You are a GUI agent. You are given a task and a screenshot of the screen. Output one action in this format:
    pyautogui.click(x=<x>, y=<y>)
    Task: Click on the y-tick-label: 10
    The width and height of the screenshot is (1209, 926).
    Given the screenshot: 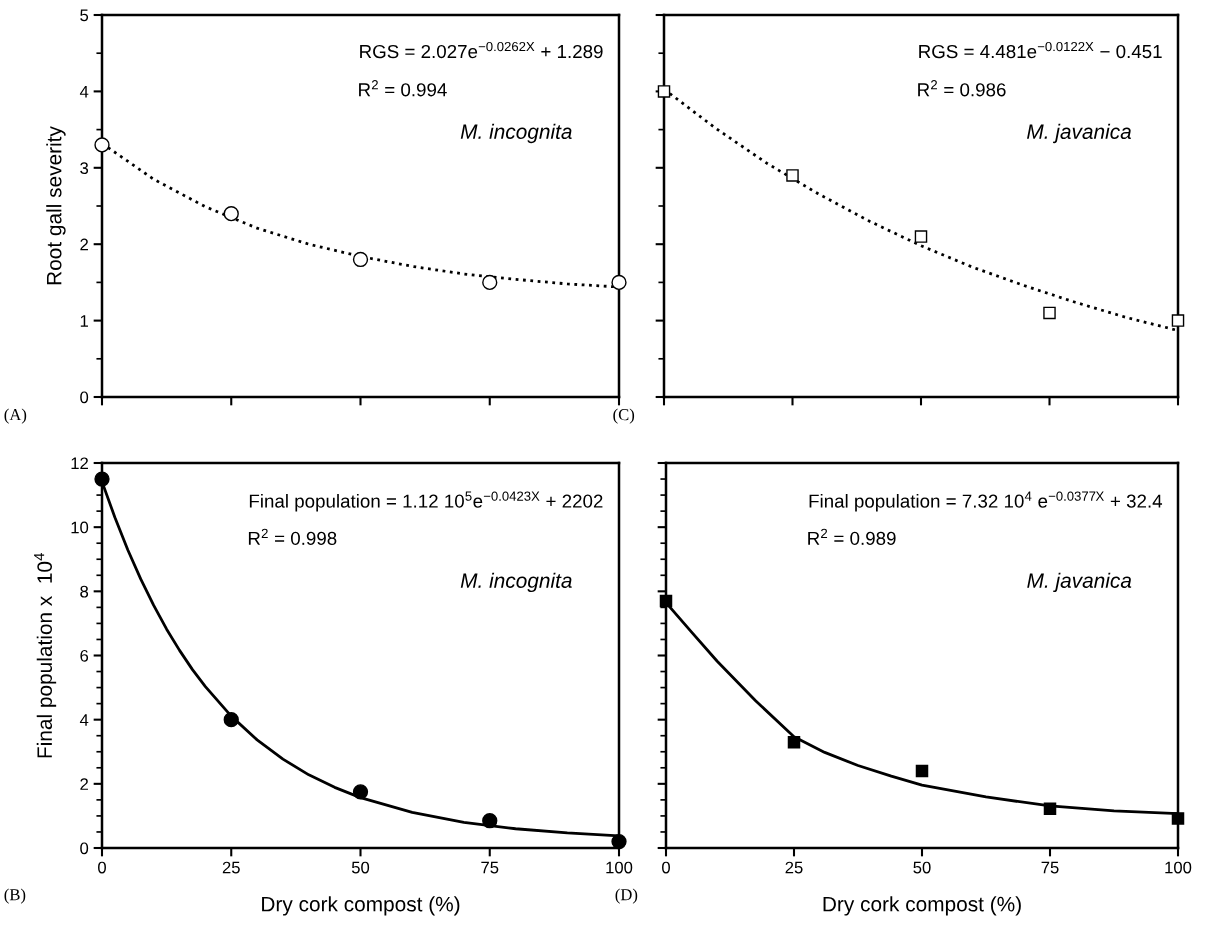 What is the action you would take?
    pyautogui.click(x=80, y=527)
    